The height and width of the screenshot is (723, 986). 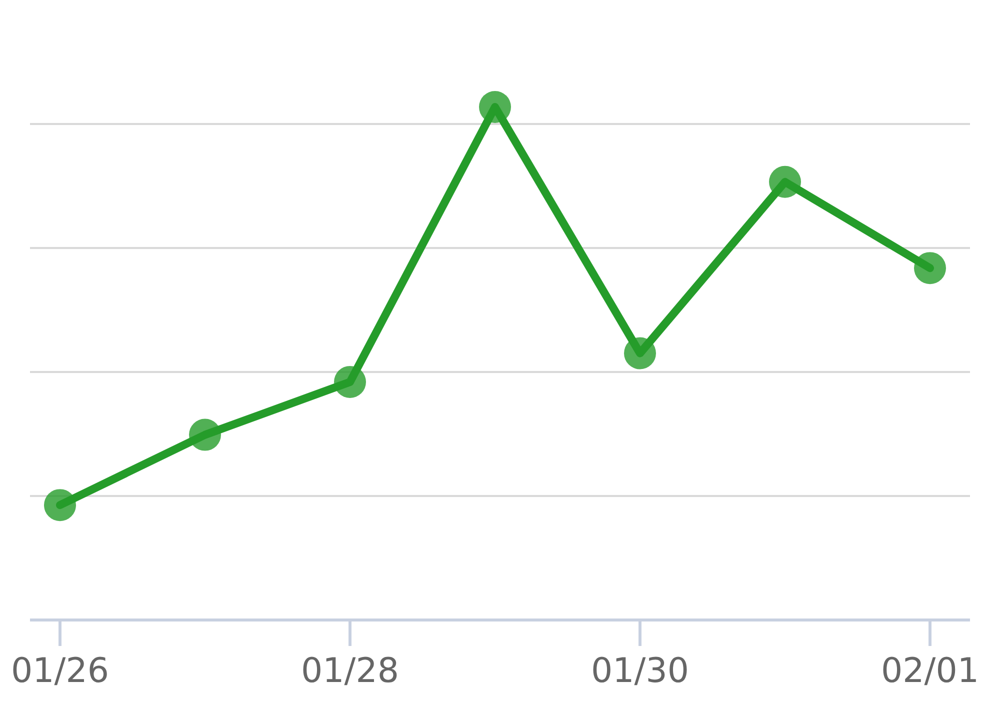 I want to click on x-tick-label: 01/26, so click(x=60, y=671).